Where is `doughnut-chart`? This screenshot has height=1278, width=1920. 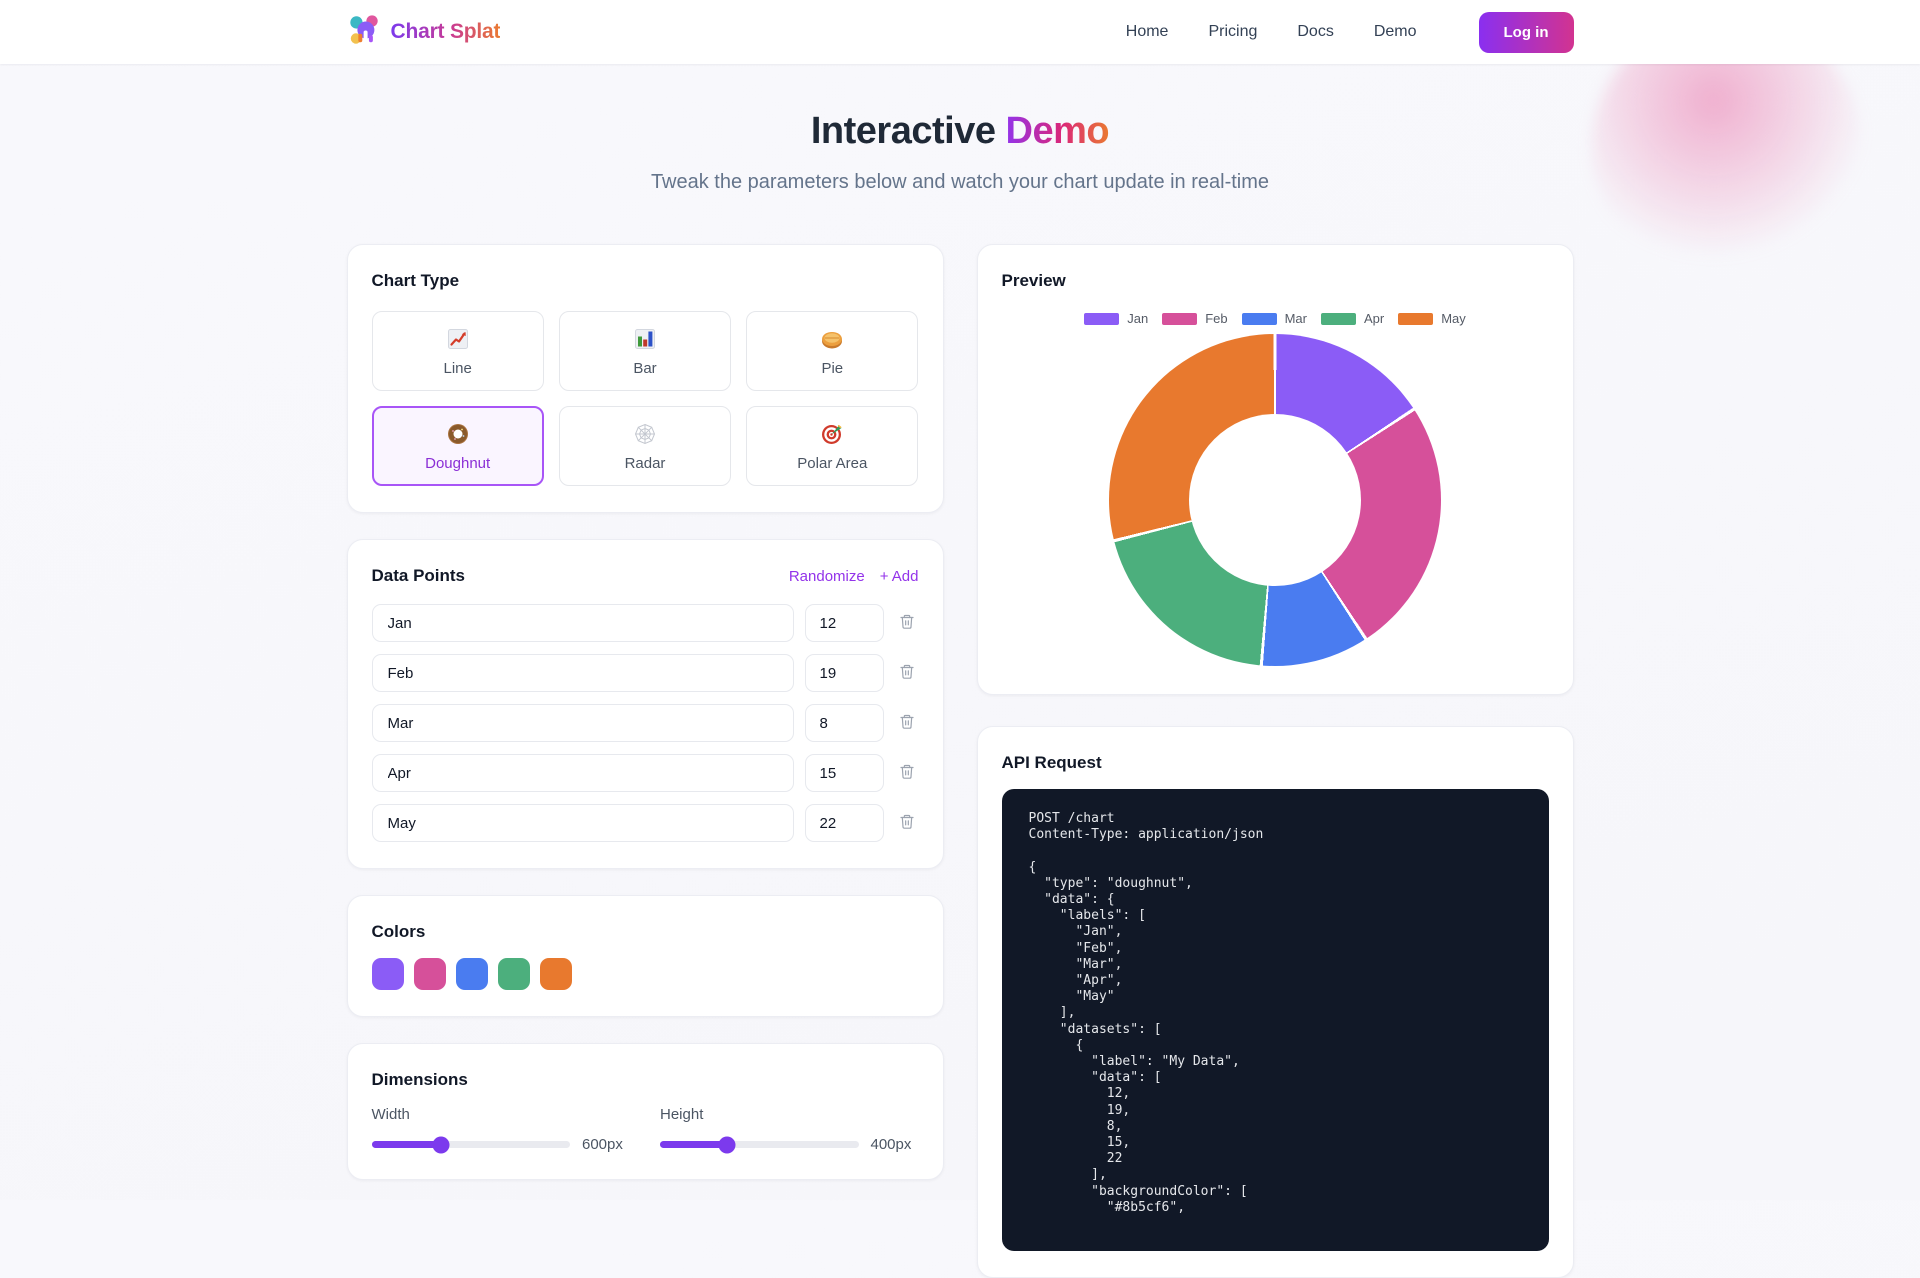
doughnut-chart is located at coordinates (1275, 500).